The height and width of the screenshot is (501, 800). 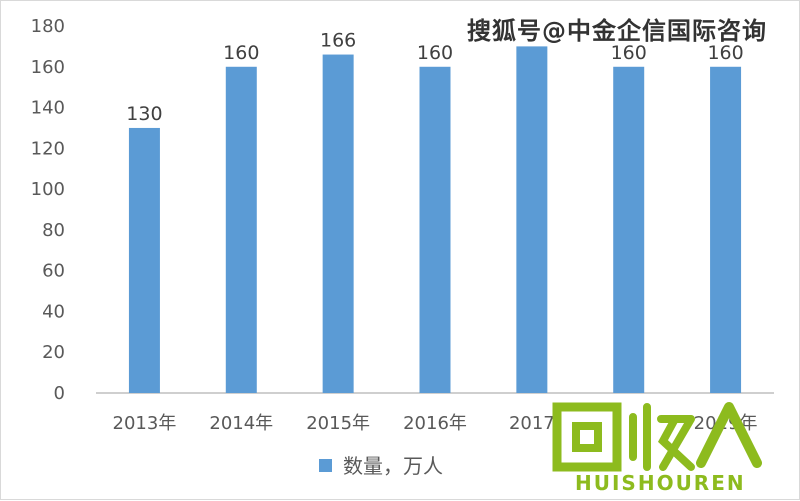 What do you see at coordinates (48, 67) in the screenshot?
I see `y-tick-label: 160` at bounding box center [48, 67].